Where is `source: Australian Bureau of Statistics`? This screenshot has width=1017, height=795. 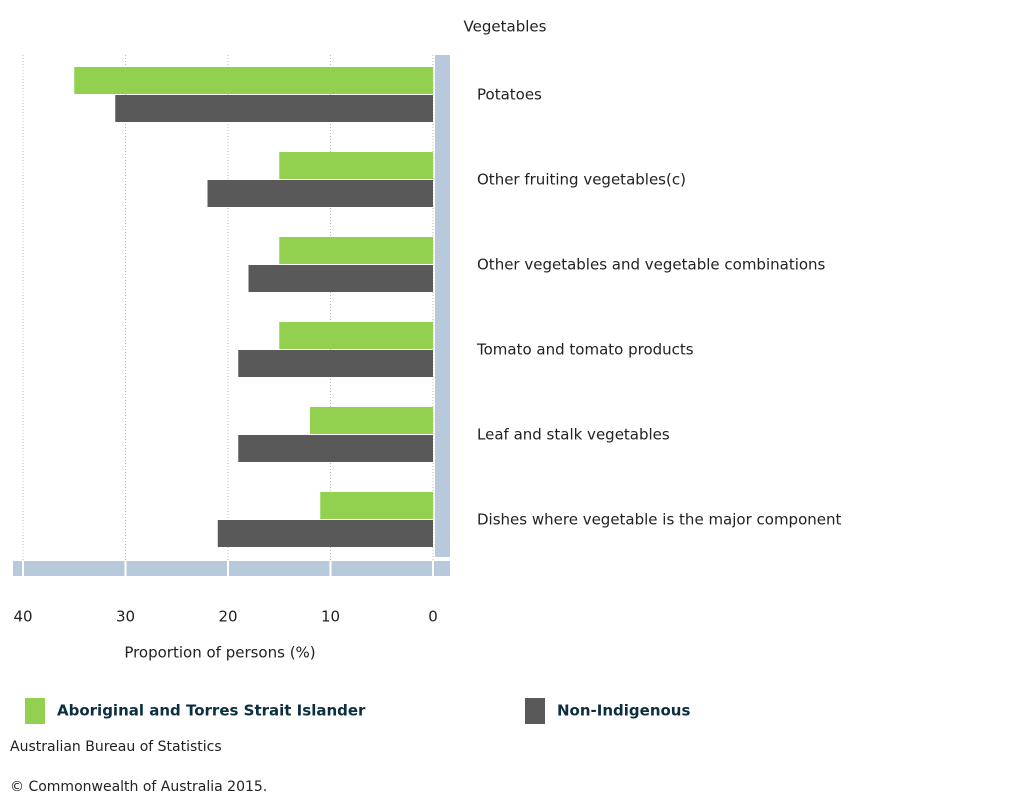
source: Australian Bureau of Statistics is located at coordinates (116, 747).